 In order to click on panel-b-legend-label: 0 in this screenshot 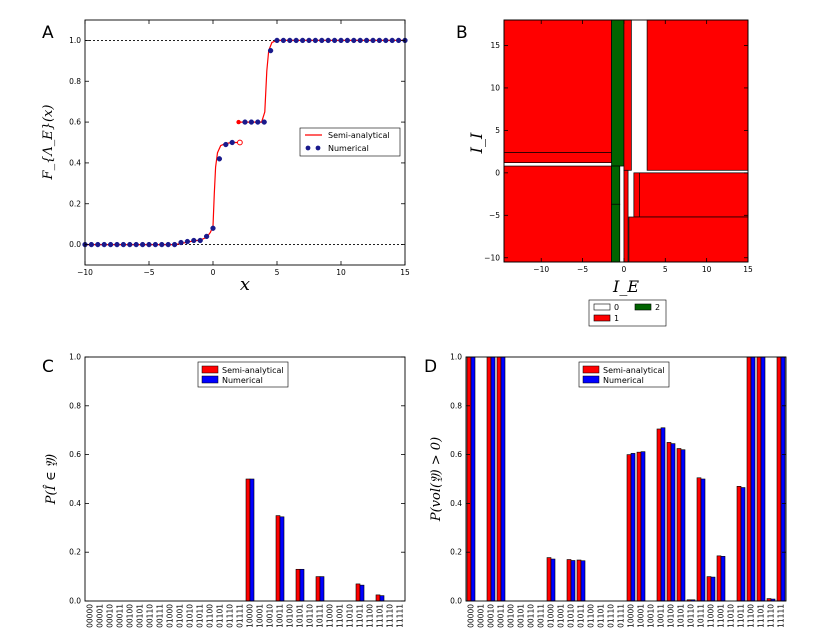, I will do `click(616, 307)`.